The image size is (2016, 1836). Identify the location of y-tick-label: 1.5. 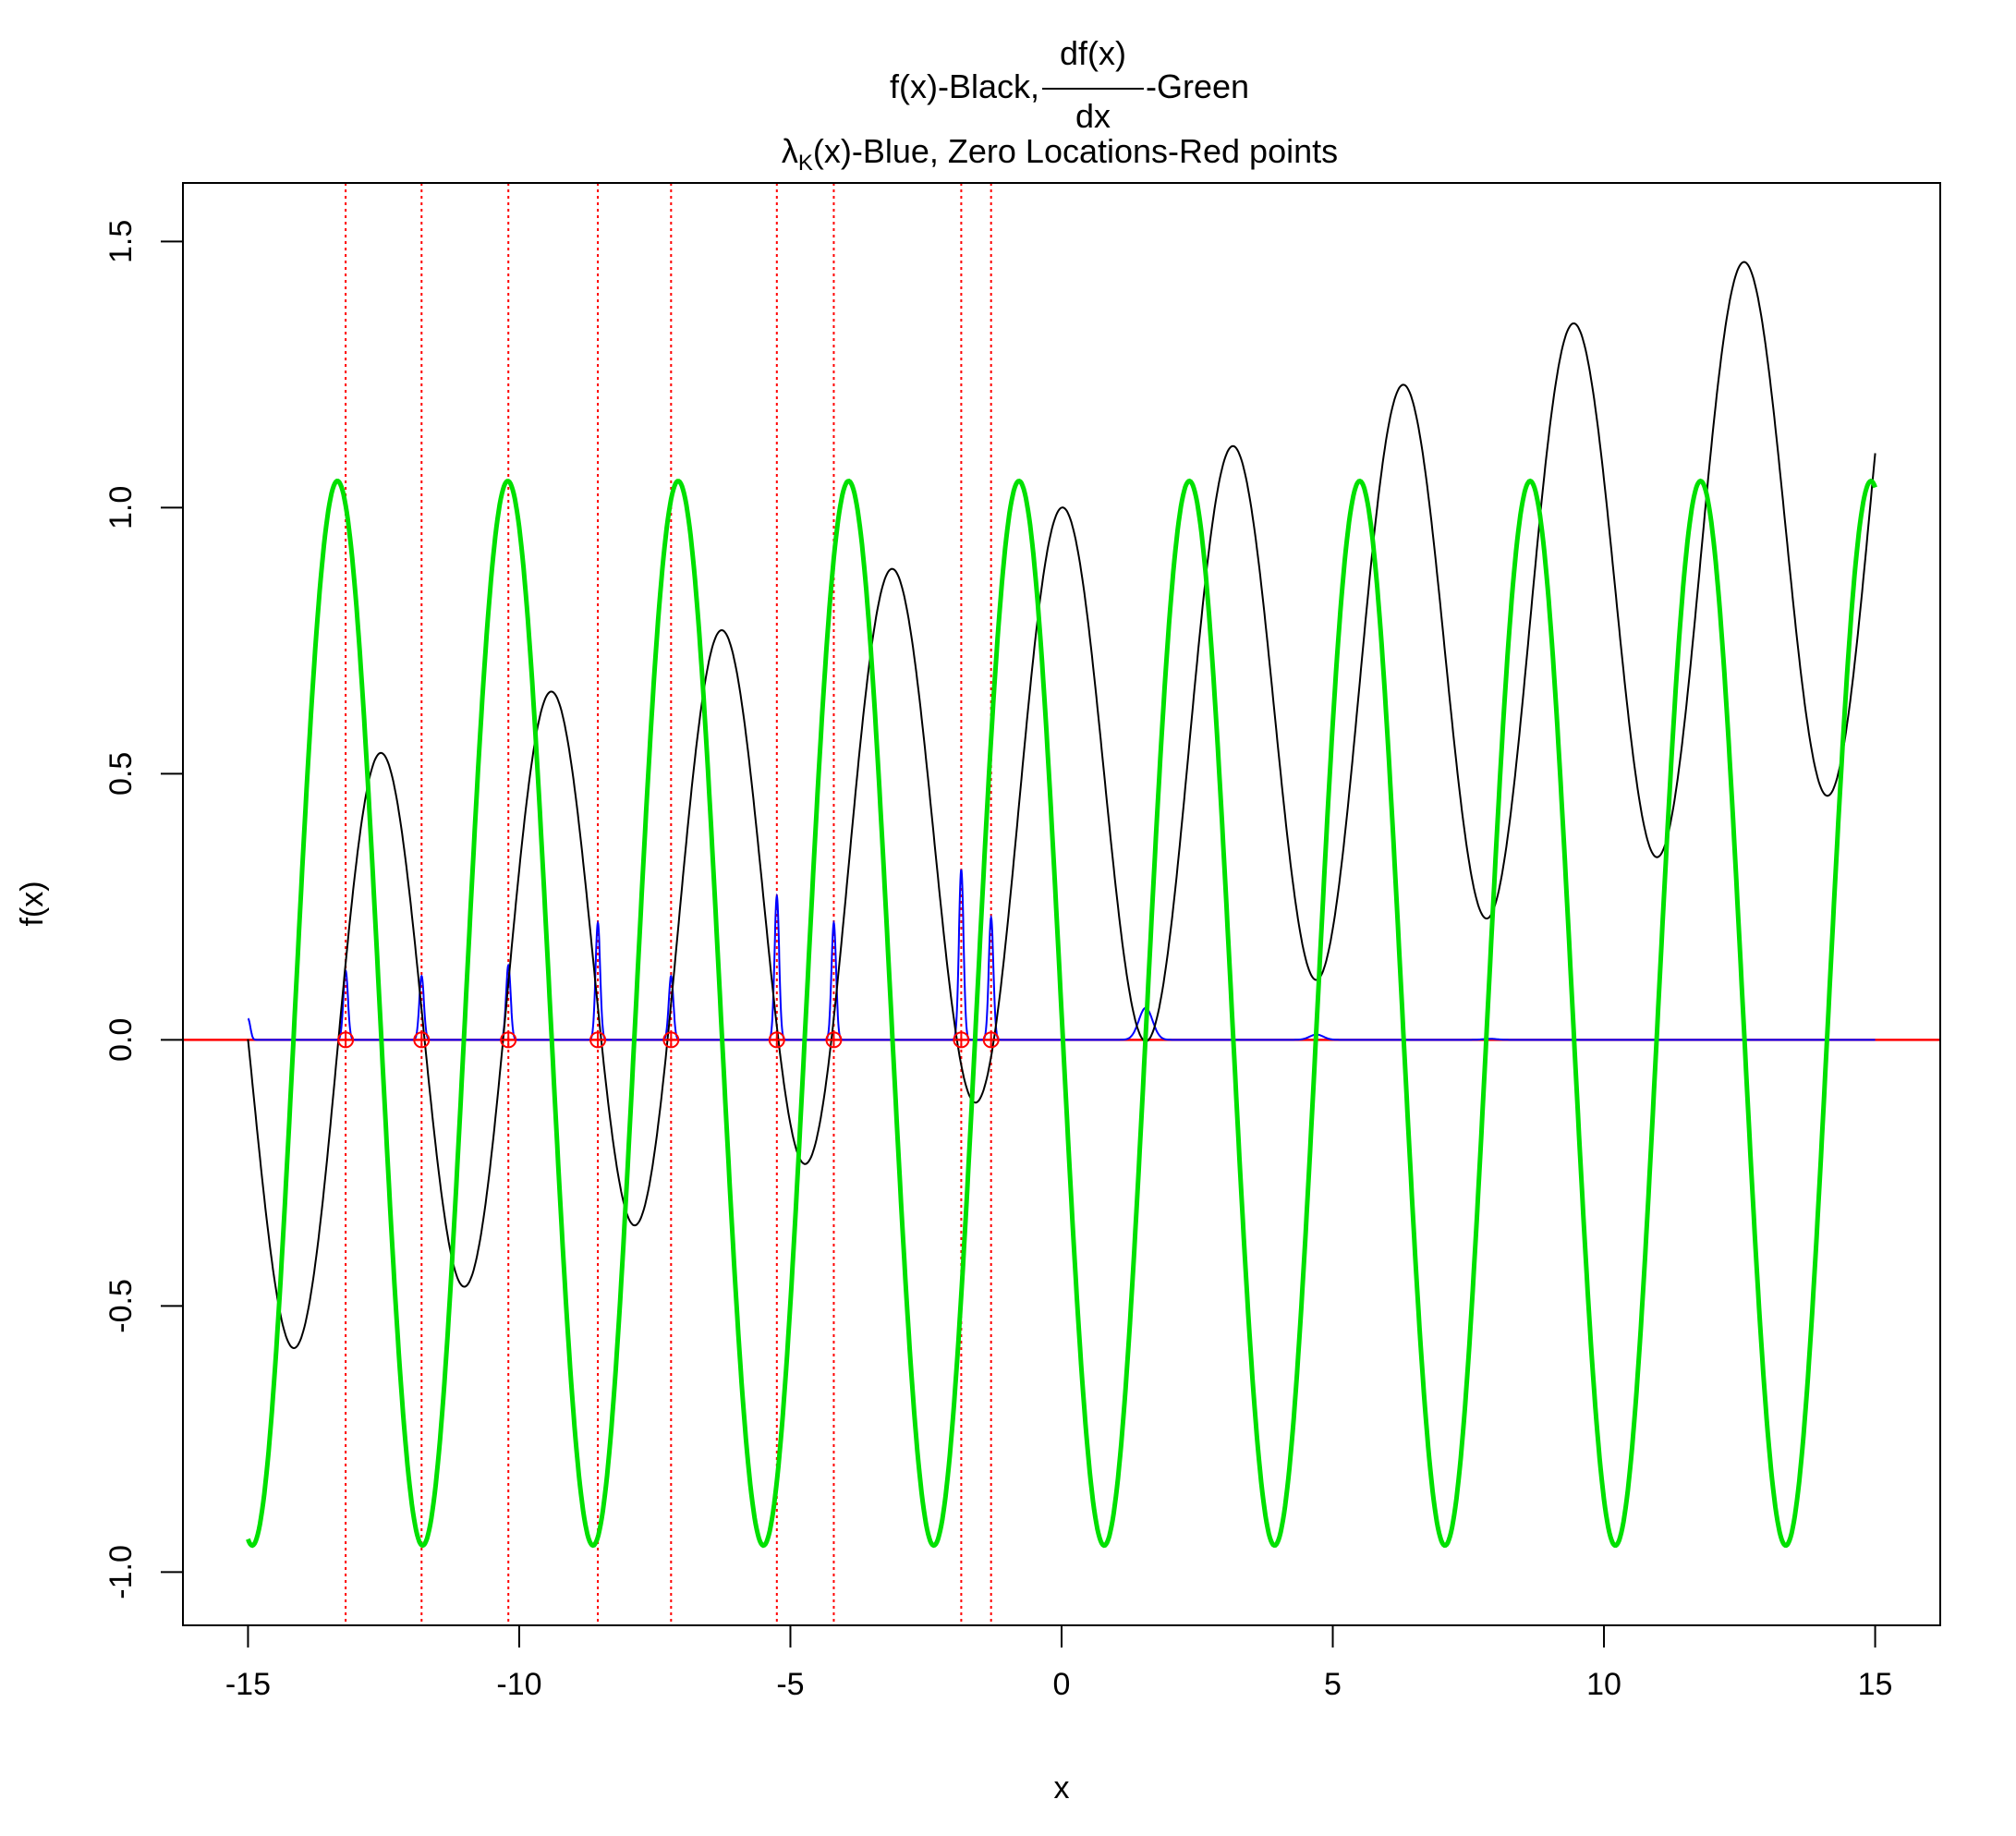
(121, 241).